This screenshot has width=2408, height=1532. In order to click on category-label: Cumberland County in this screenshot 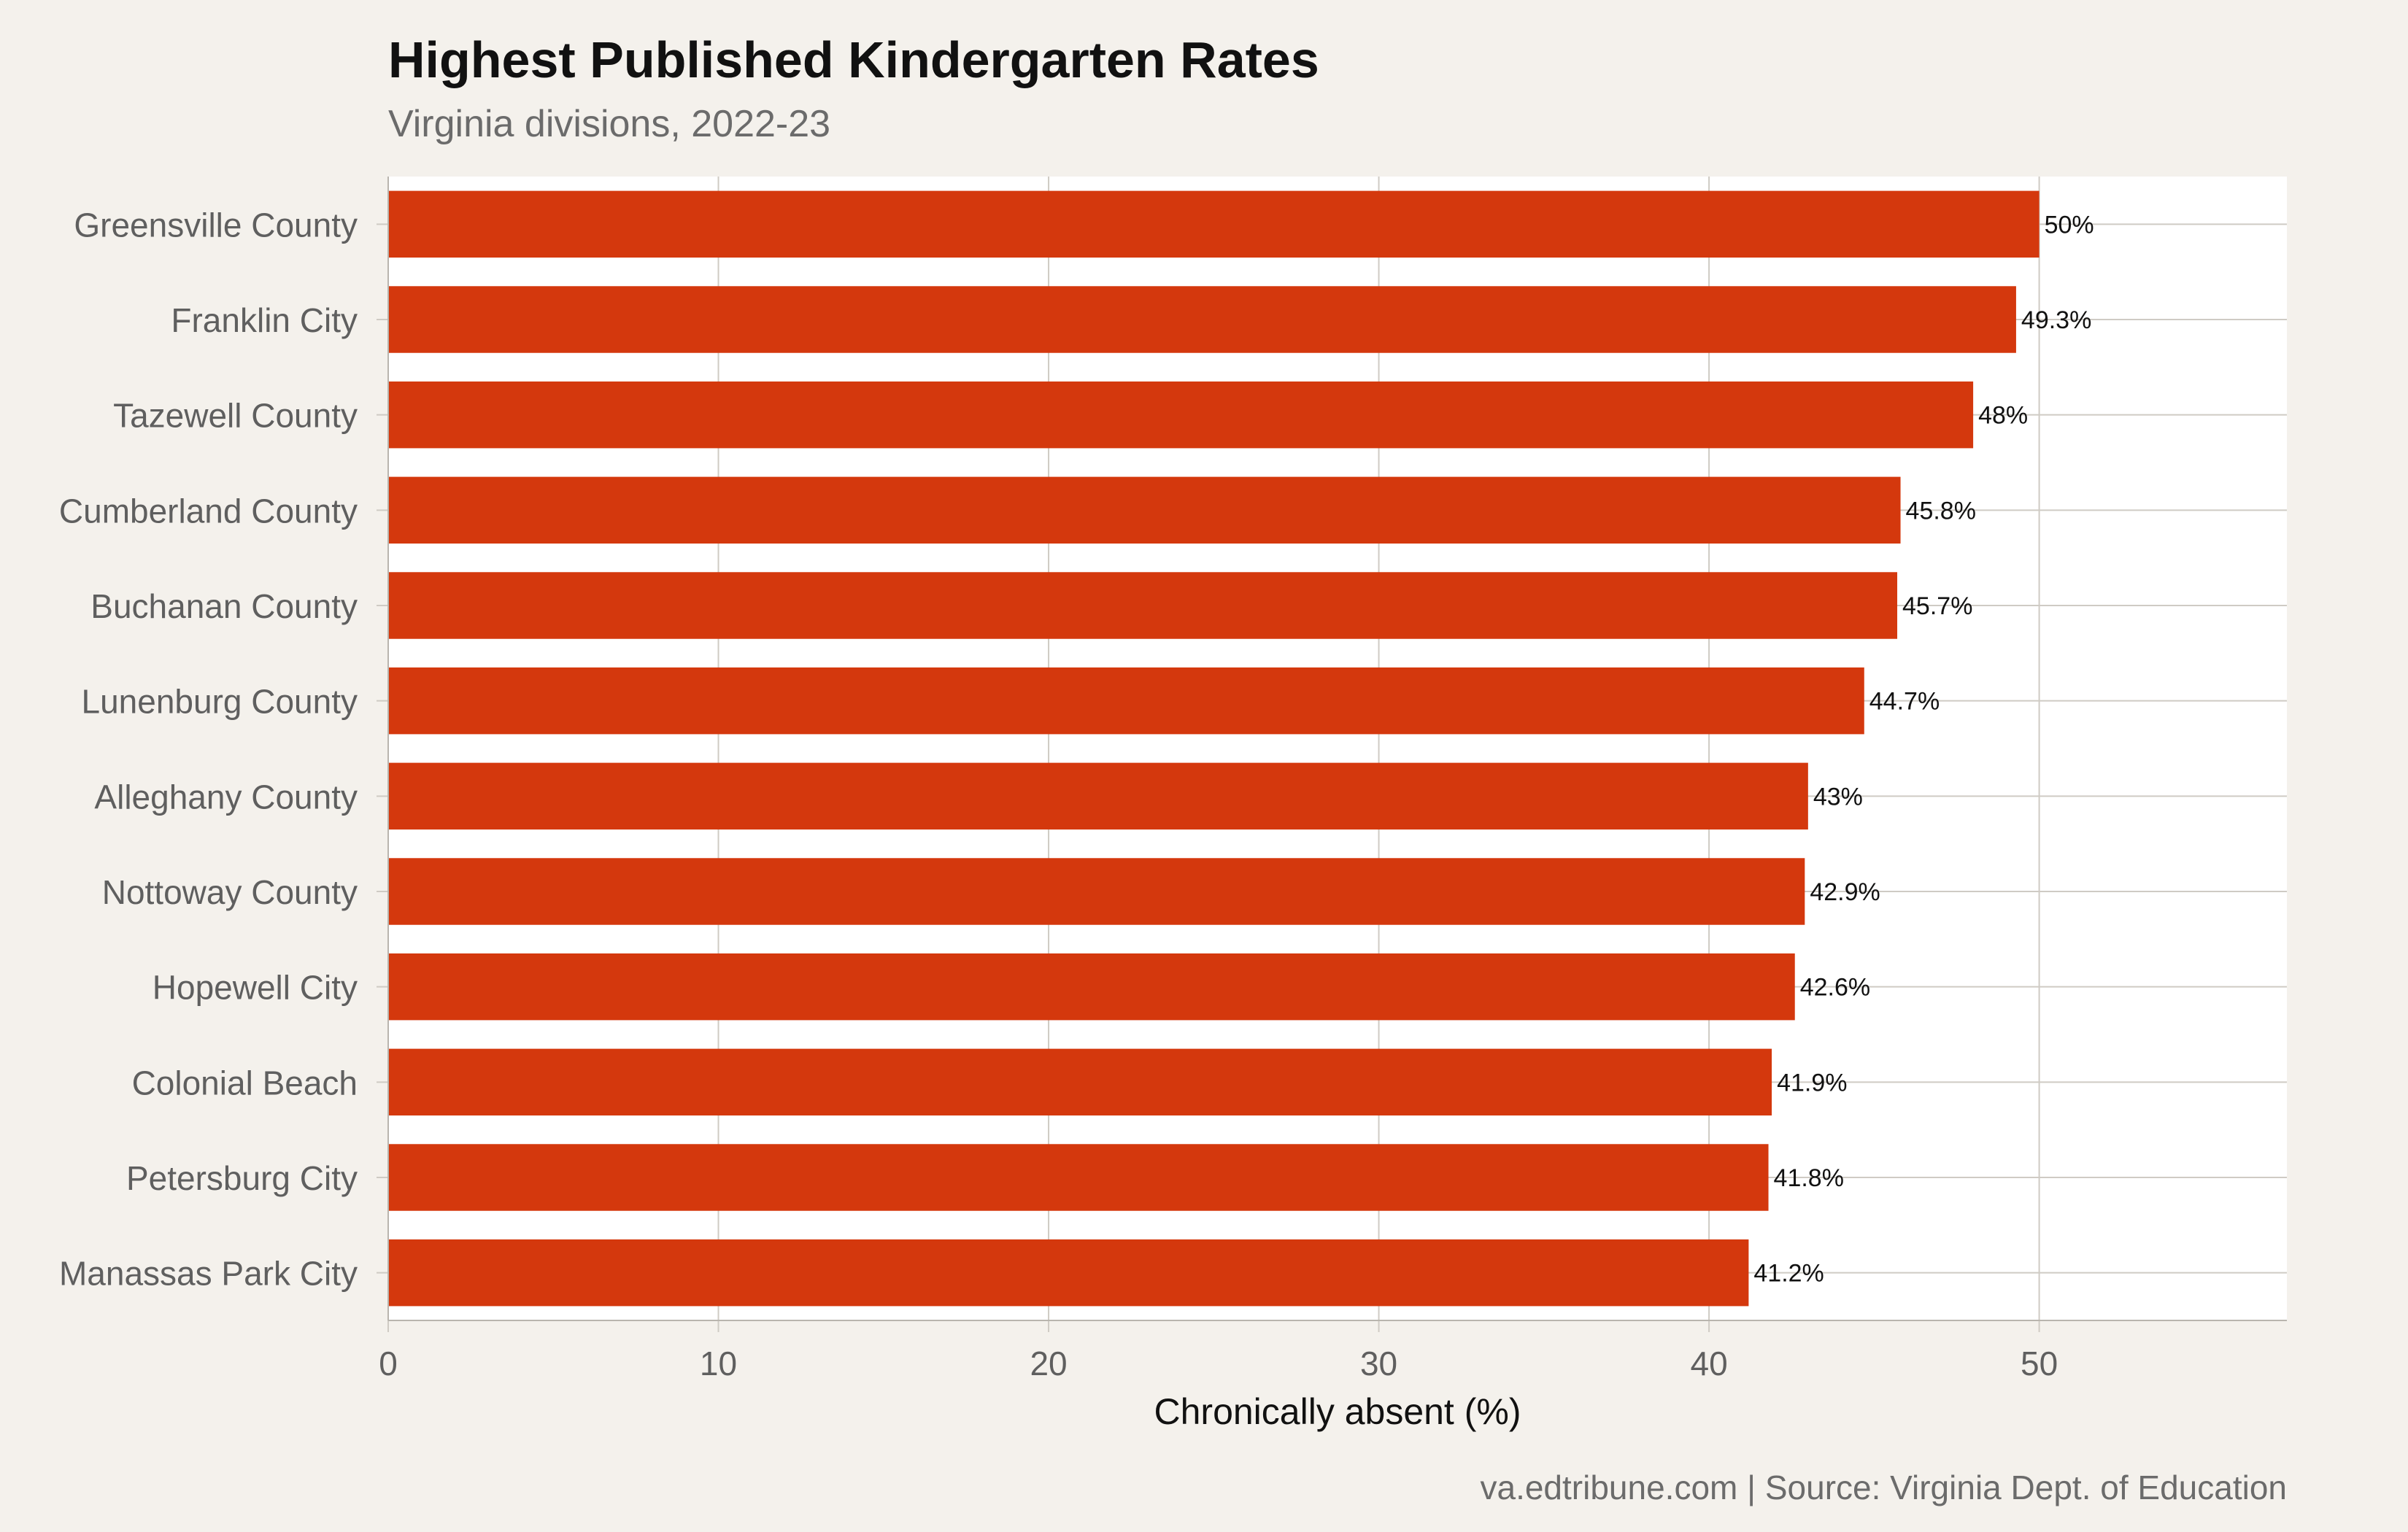, I will do `click(208, 511)`.